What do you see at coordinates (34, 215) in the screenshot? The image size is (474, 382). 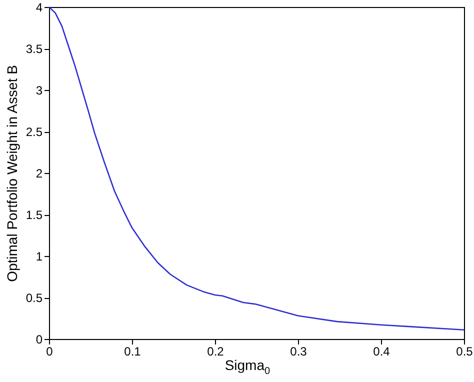 I see `y-tick-label: 1.5` at bounding box center [34, 215].